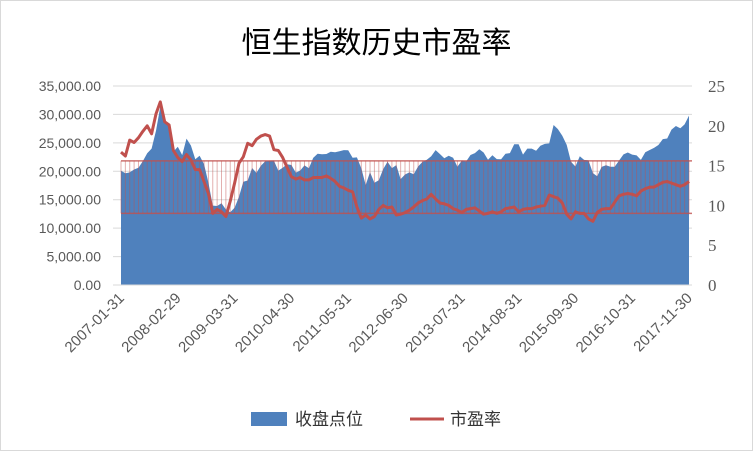  What do you see at coordinates (475, 419) in the screenshot?
I see `legend-label-pe: 市盈率` at bounding box center [475, 419].